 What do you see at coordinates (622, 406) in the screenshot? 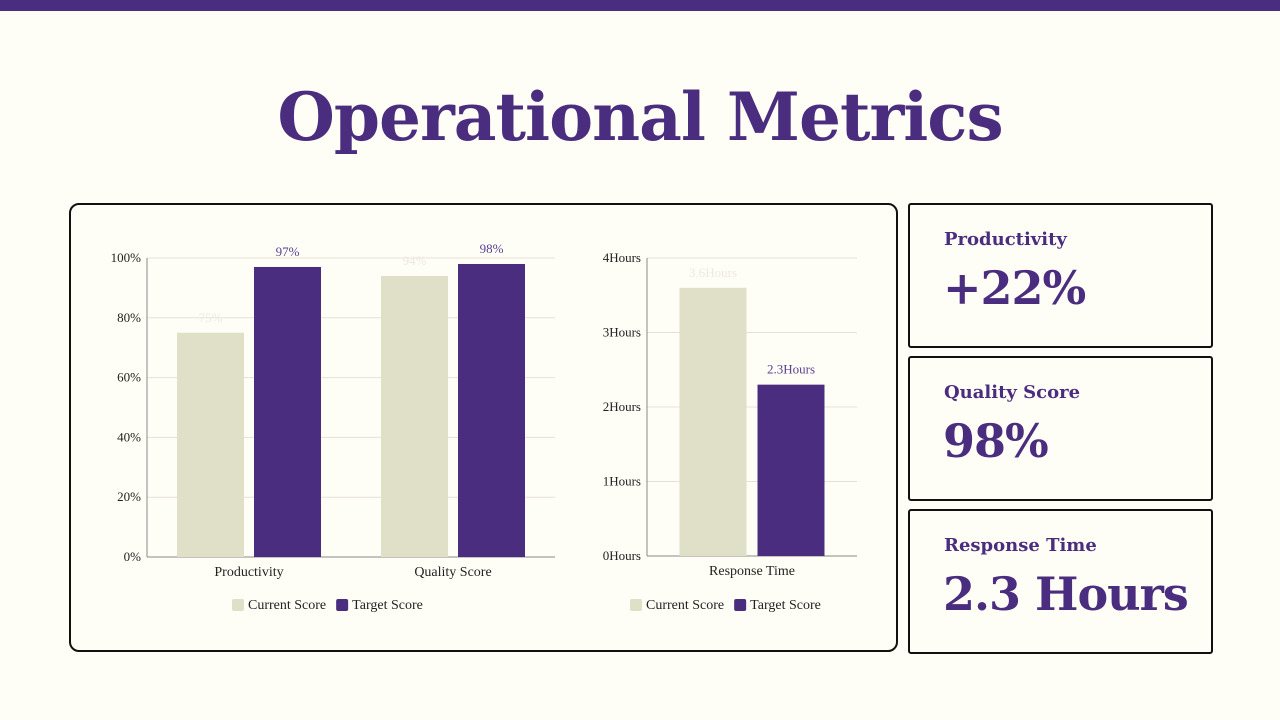
I see `y-tick-label: 2Hours` at bounding box center [622, 406].